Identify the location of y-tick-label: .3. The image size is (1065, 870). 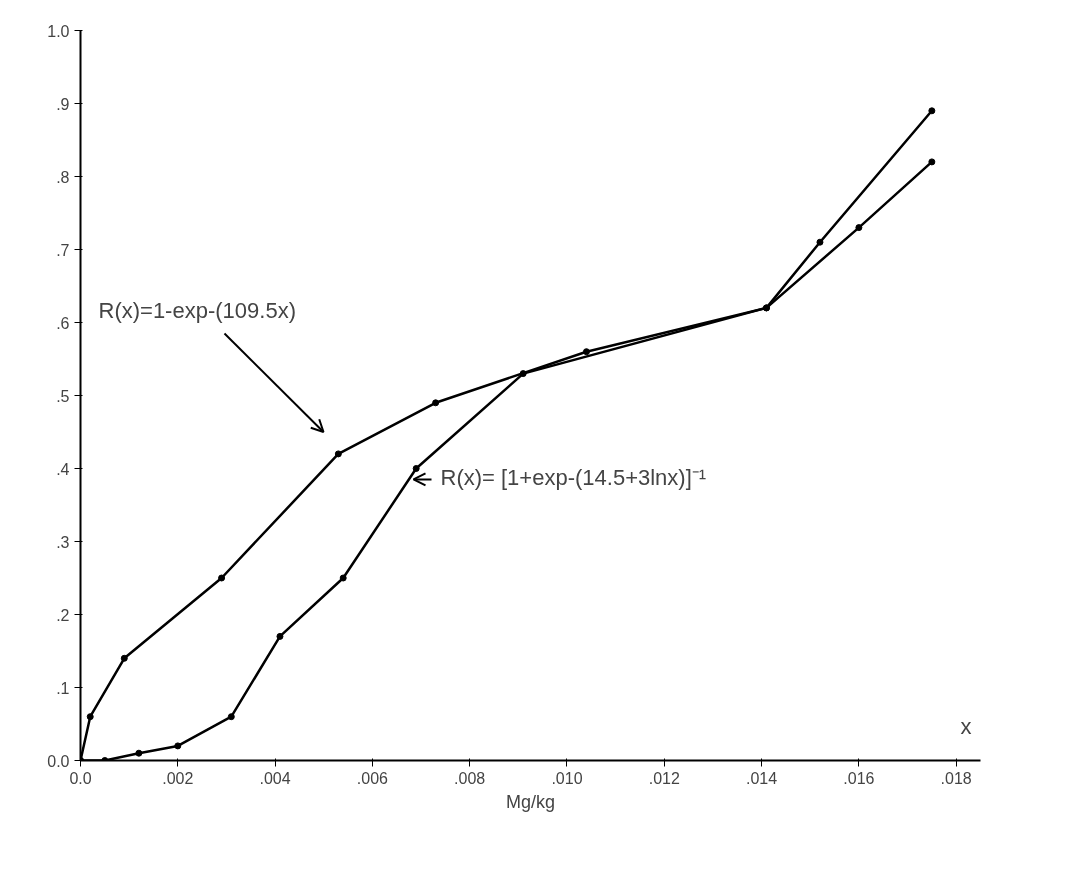
(63, 542).